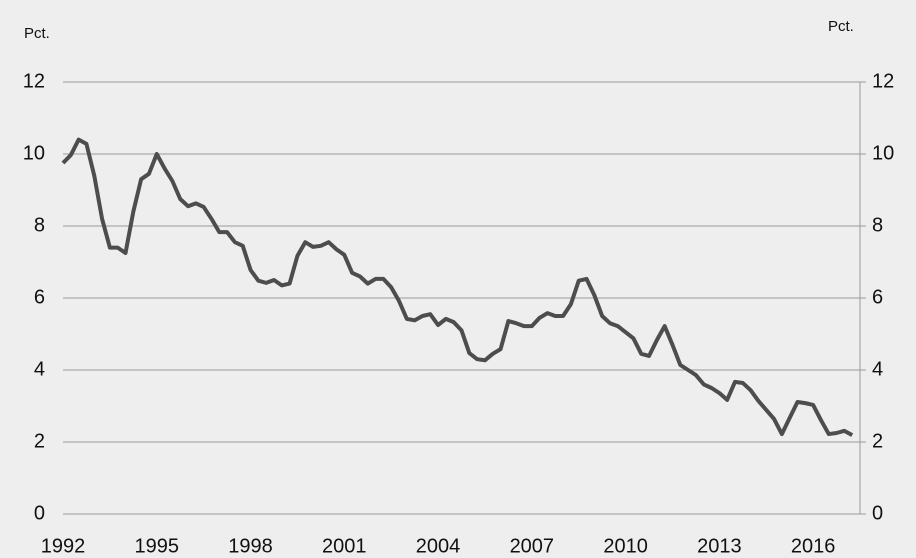  I want to click on x-tick-label: 2010, so click(625, 546).